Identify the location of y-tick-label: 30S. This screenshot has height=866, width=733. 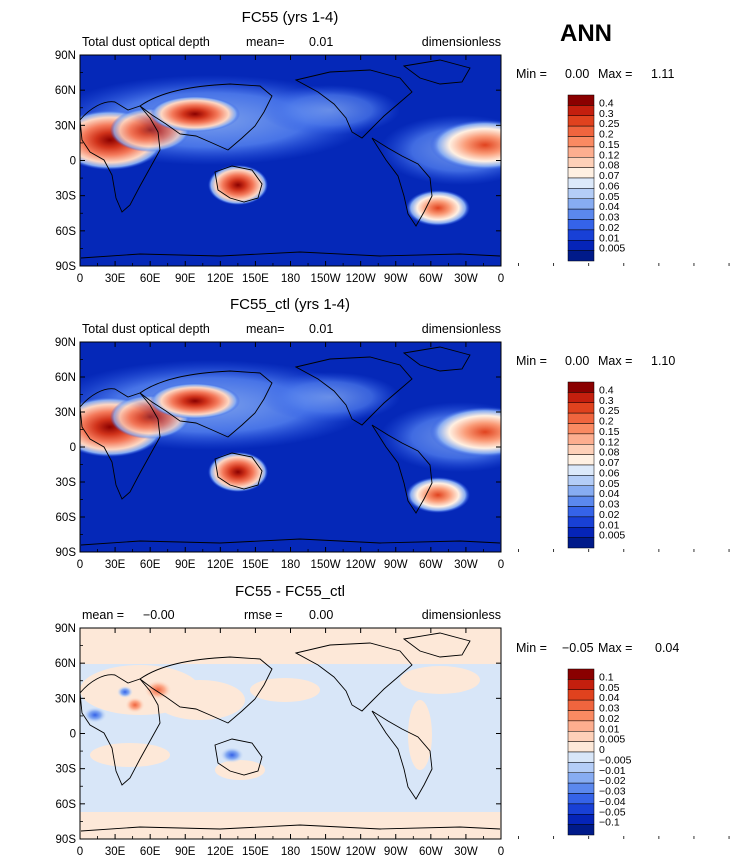
(66, 770).